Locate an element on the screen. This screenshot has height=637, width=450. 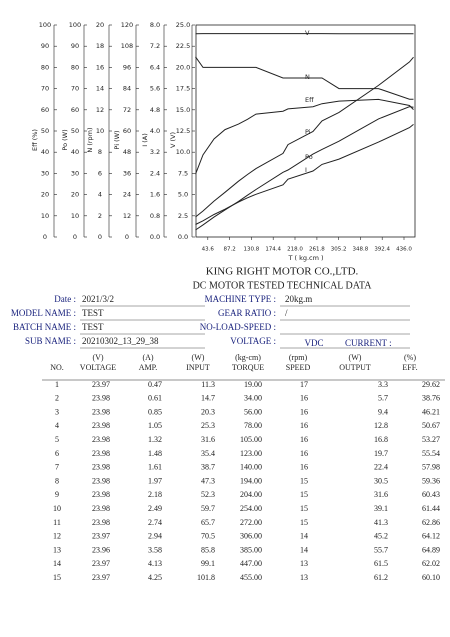
curve-label: Po is located at coordinates (309, 157).